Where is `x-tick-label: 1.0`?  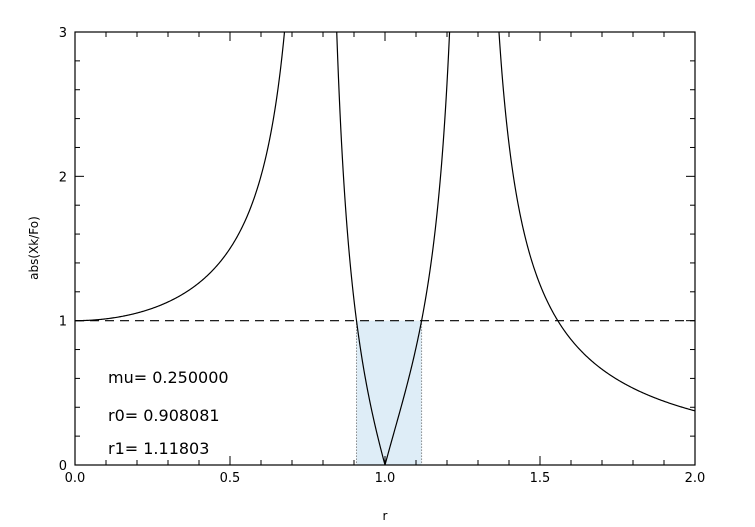
x-tick-label: 1.0 is located at coordinates (385, 478).